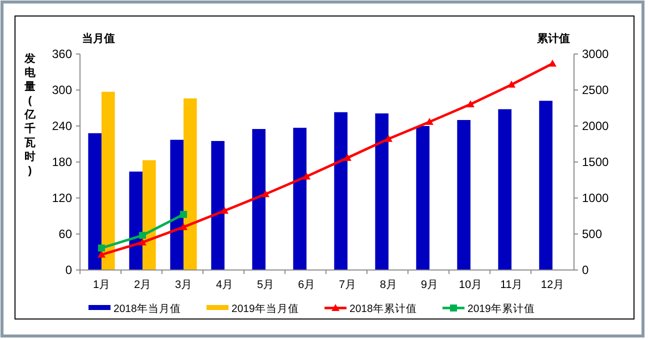  What do you see at coordinates (470, 285) in the screenshot?
I see `x-tick-label: 10月` at bounding box center [470, 285].